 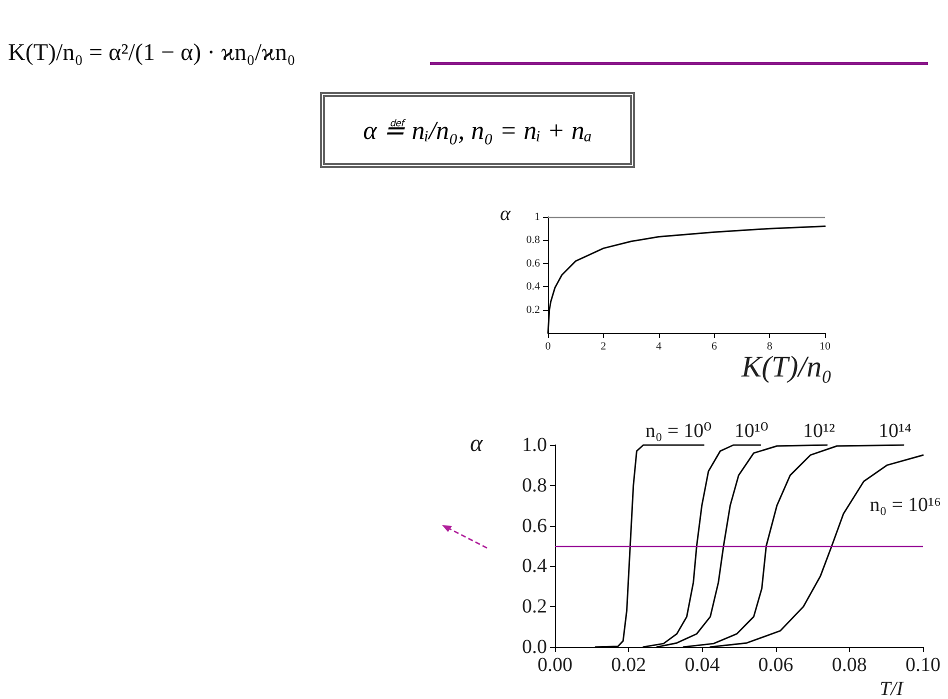 What do you see at coordinates (477, 130) in the screenshot?
I see `formula-box: α ≝ nᵢ/n₀, n₀ = nᵢ + nₐ` at bounding box center [477, 130].